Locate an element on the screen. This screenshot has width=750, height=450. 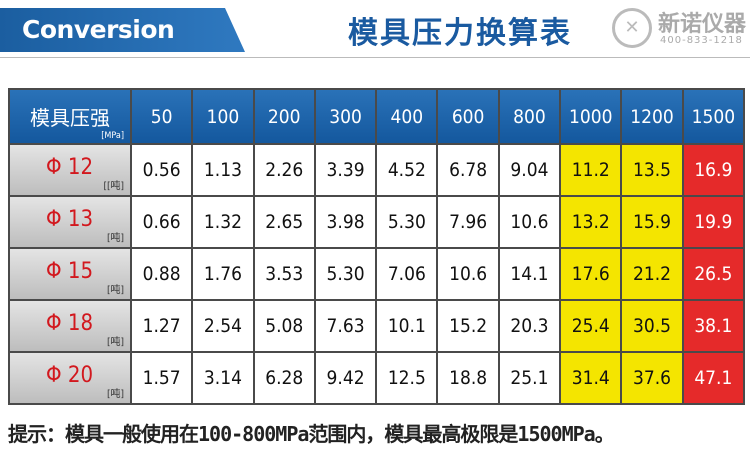
column-header: 600 is located at coordinates (468, 116).